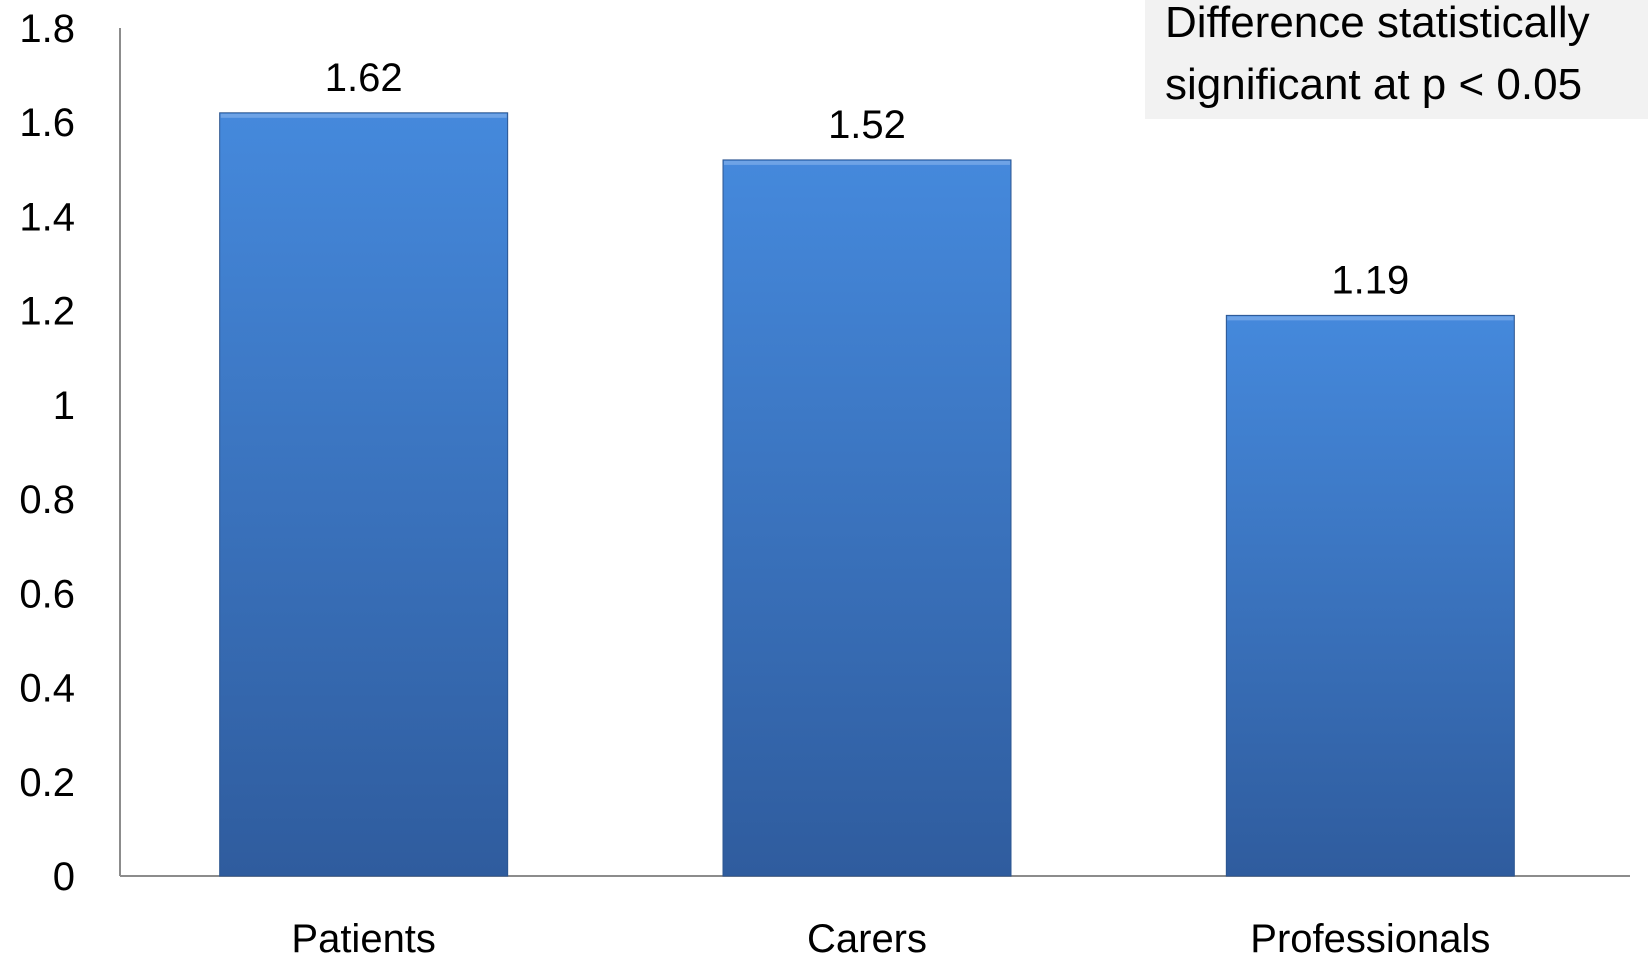 The image size is (1648, 959). Describe the element at coordinates (47, 689) in the screenshot. I see `y-tick-label: 0.4` at that location.